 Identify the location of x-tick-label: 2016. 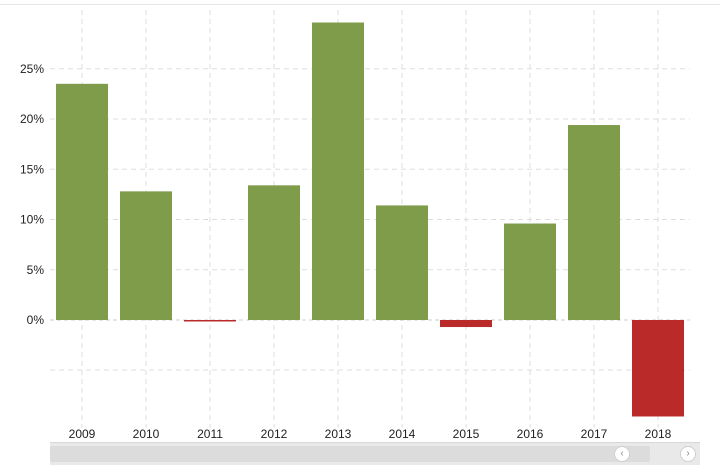
(530, 434).